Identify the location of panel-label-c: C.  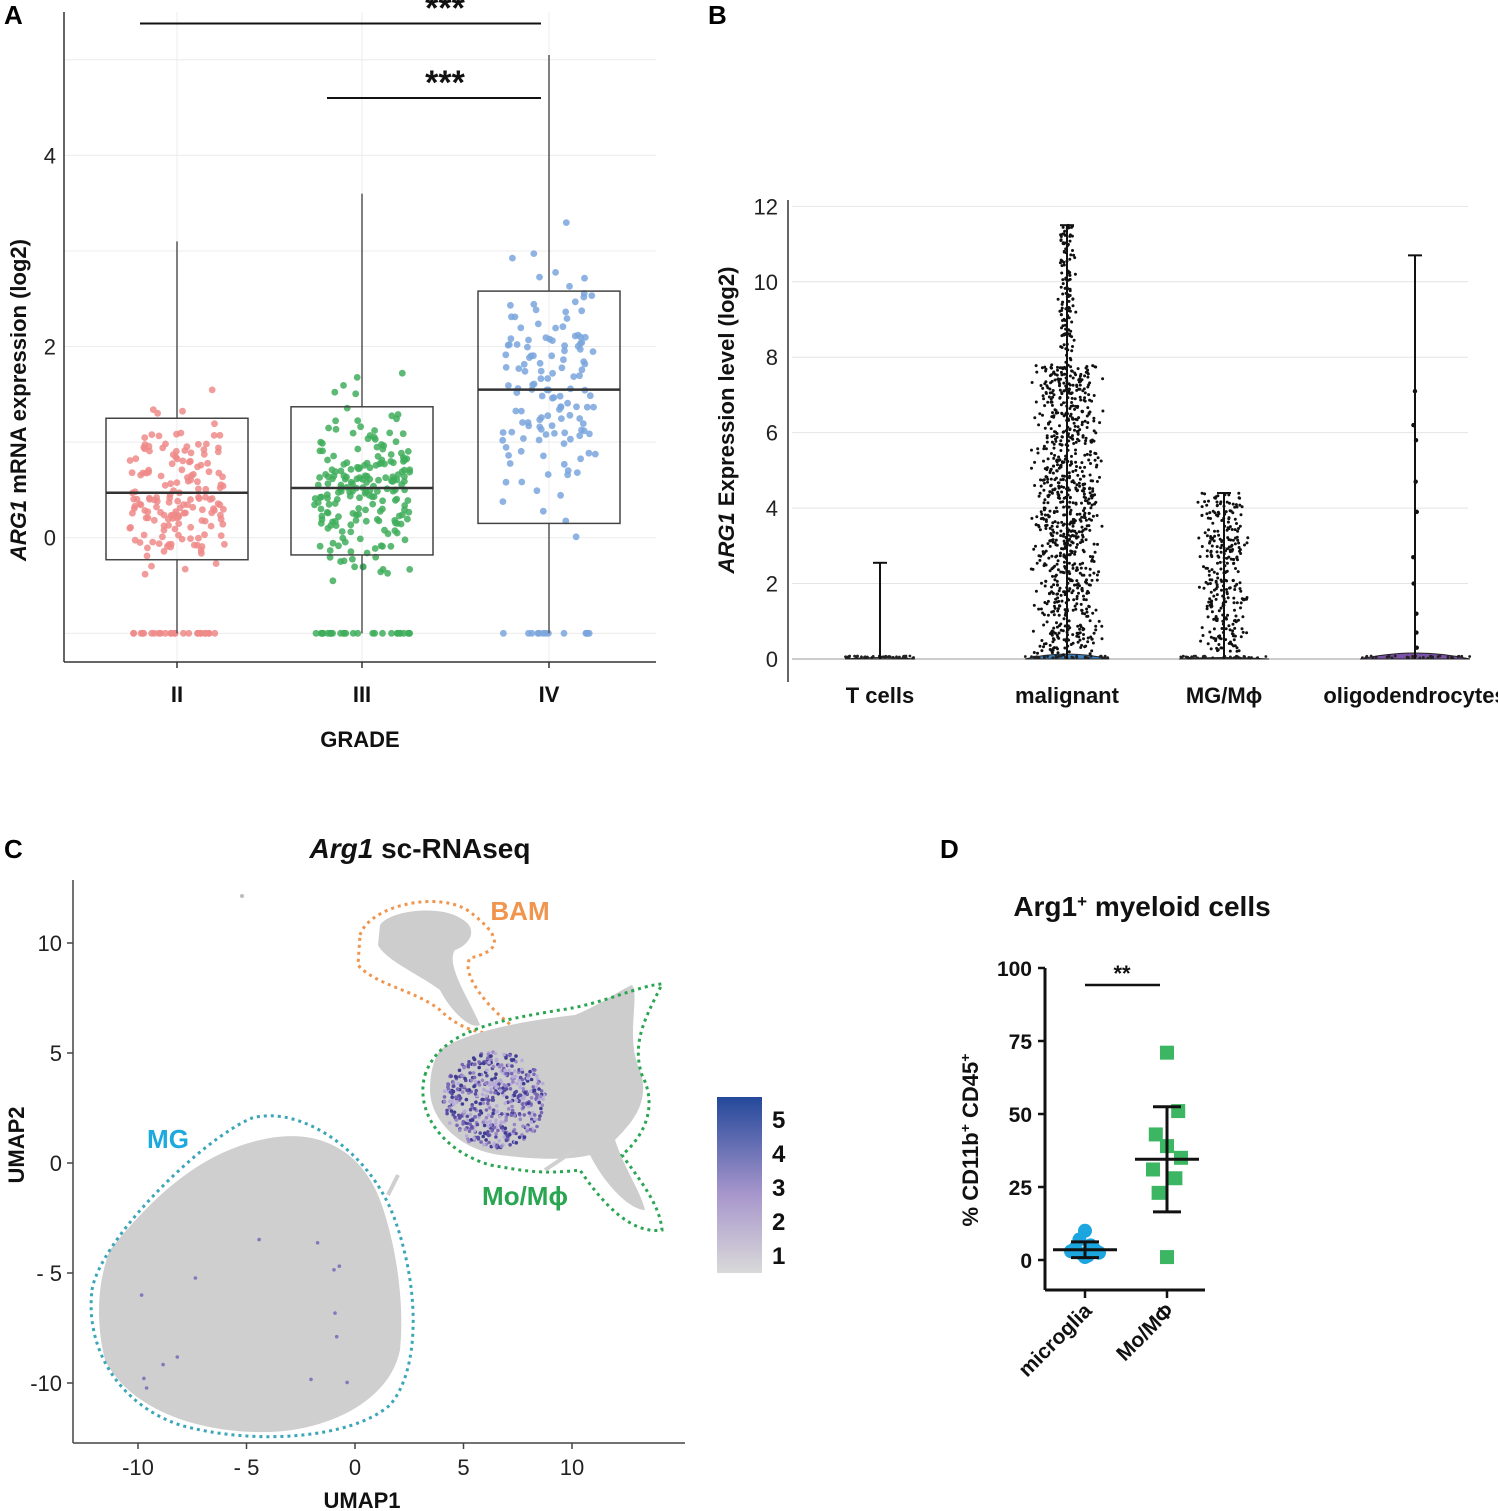
(13, 849).